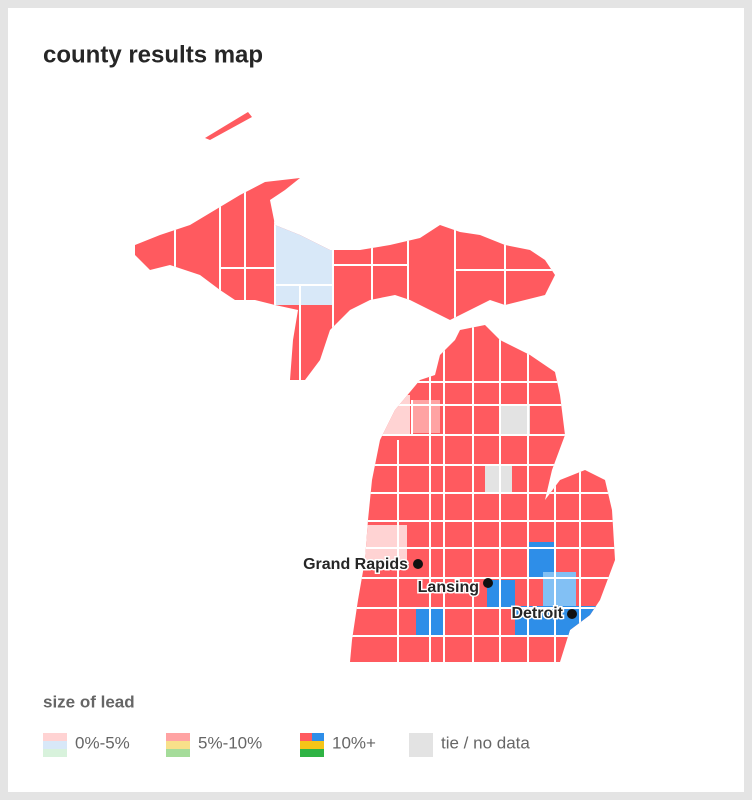 The height and width of the screenshot is (800, 752). What do you see at coordinates (228, 126) in the screenshot?
I see `isle-royale` at bounding box center [228, 126].